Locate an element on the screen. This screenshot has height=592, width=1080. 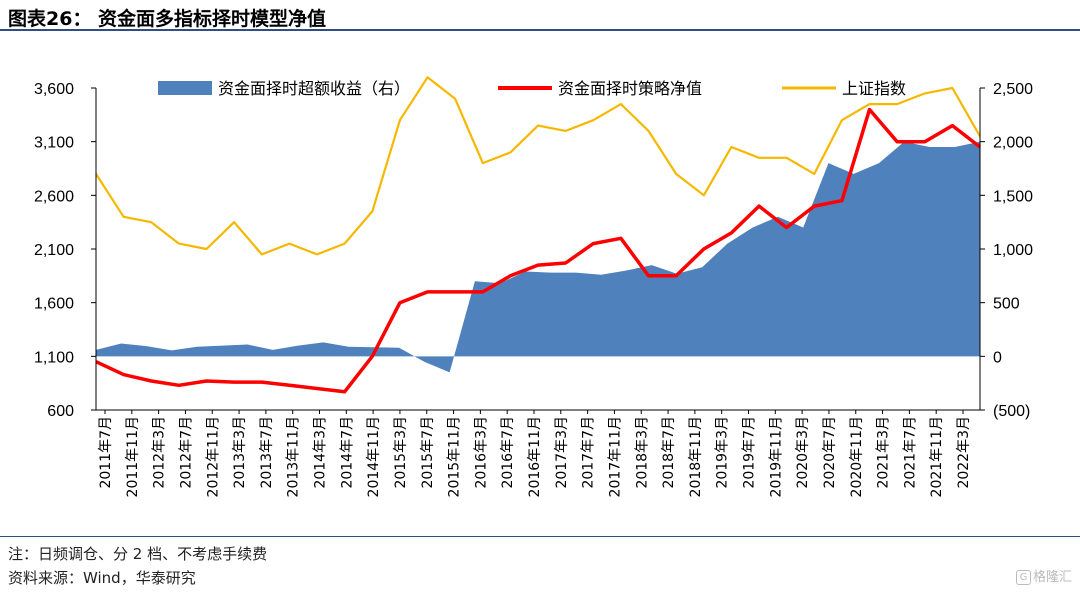
watermark-text: 格隆汇 is located at coordinates (1052, 577).